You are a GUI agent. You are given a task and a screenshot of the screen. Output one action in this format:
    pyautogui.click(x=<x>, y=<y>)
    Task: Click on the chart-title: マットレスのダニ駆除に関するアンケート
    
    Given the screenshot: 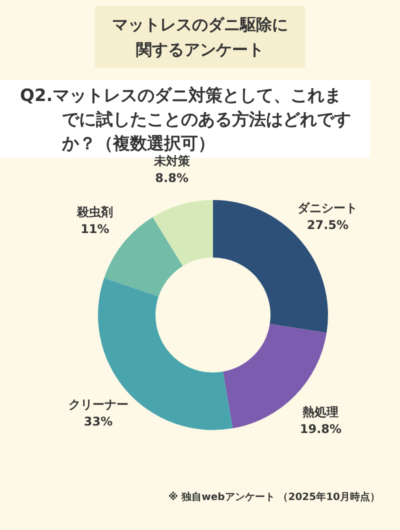 What is the action you would take?
    pyautogui.click(x=200, y=37)
    